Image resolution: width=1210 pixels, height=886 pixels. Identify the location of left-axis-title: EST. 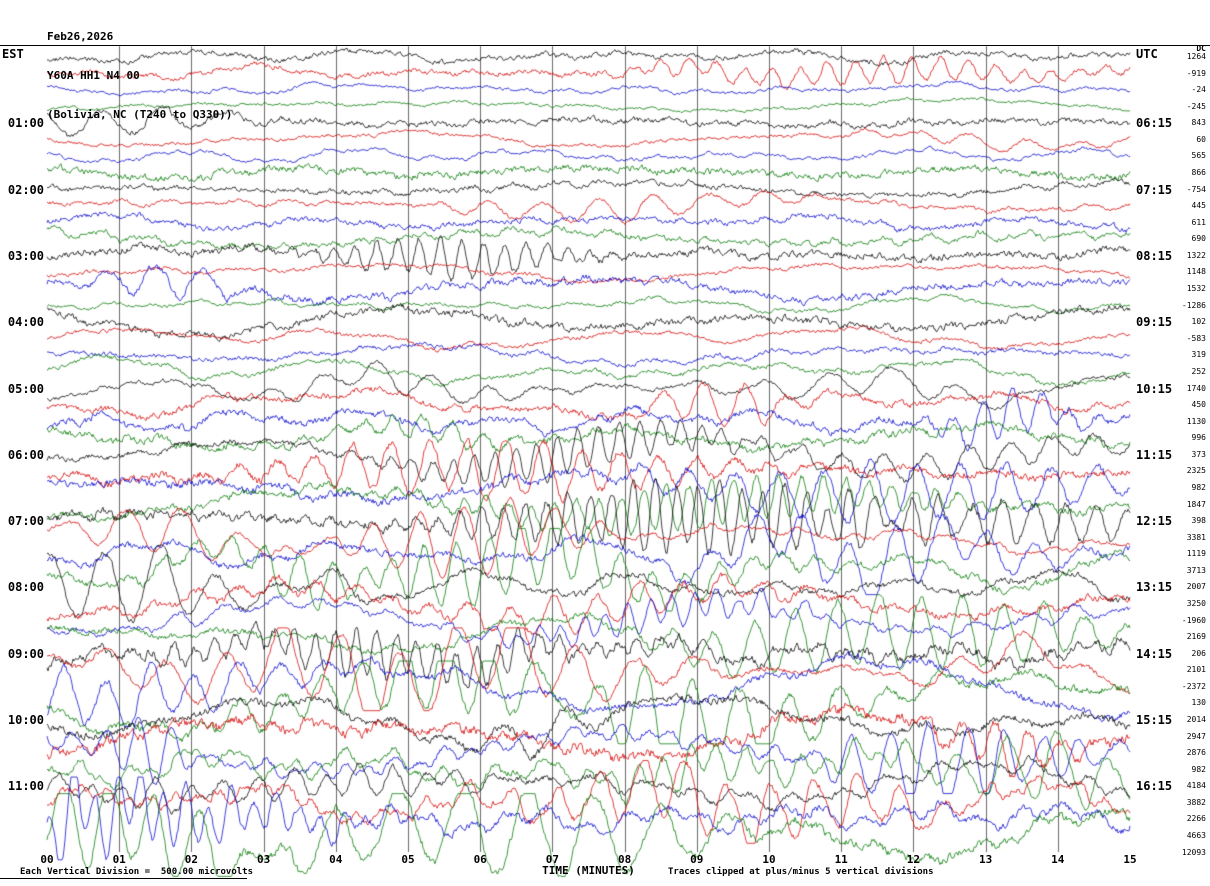
(13, 54).